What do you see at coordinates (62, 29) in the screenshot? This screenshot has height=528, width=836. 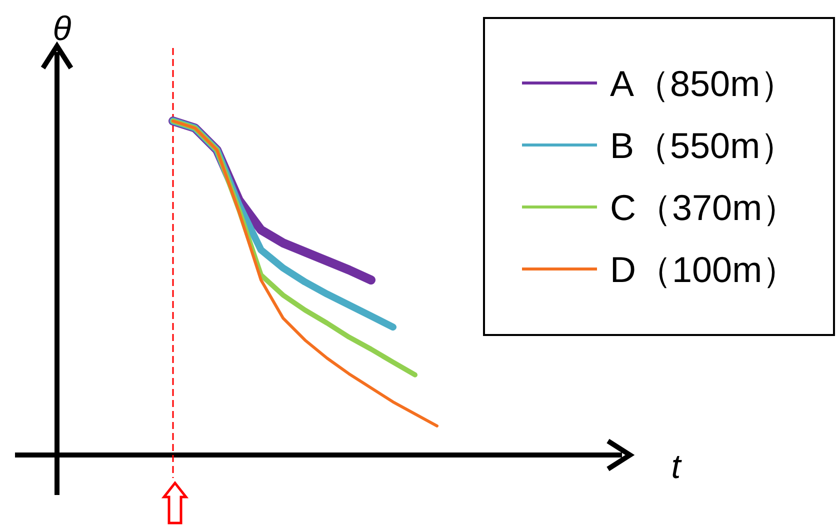 I see `y-axis-title: θ` at bounding box center [62, 29].